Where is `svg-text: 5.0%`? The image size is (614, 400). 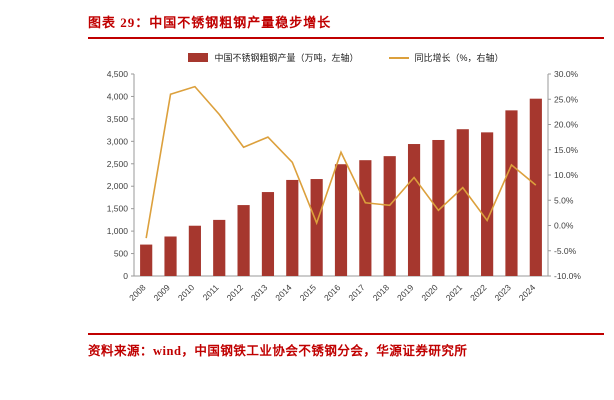 svg-text: 5.0% is located at coordinates (564, 200).